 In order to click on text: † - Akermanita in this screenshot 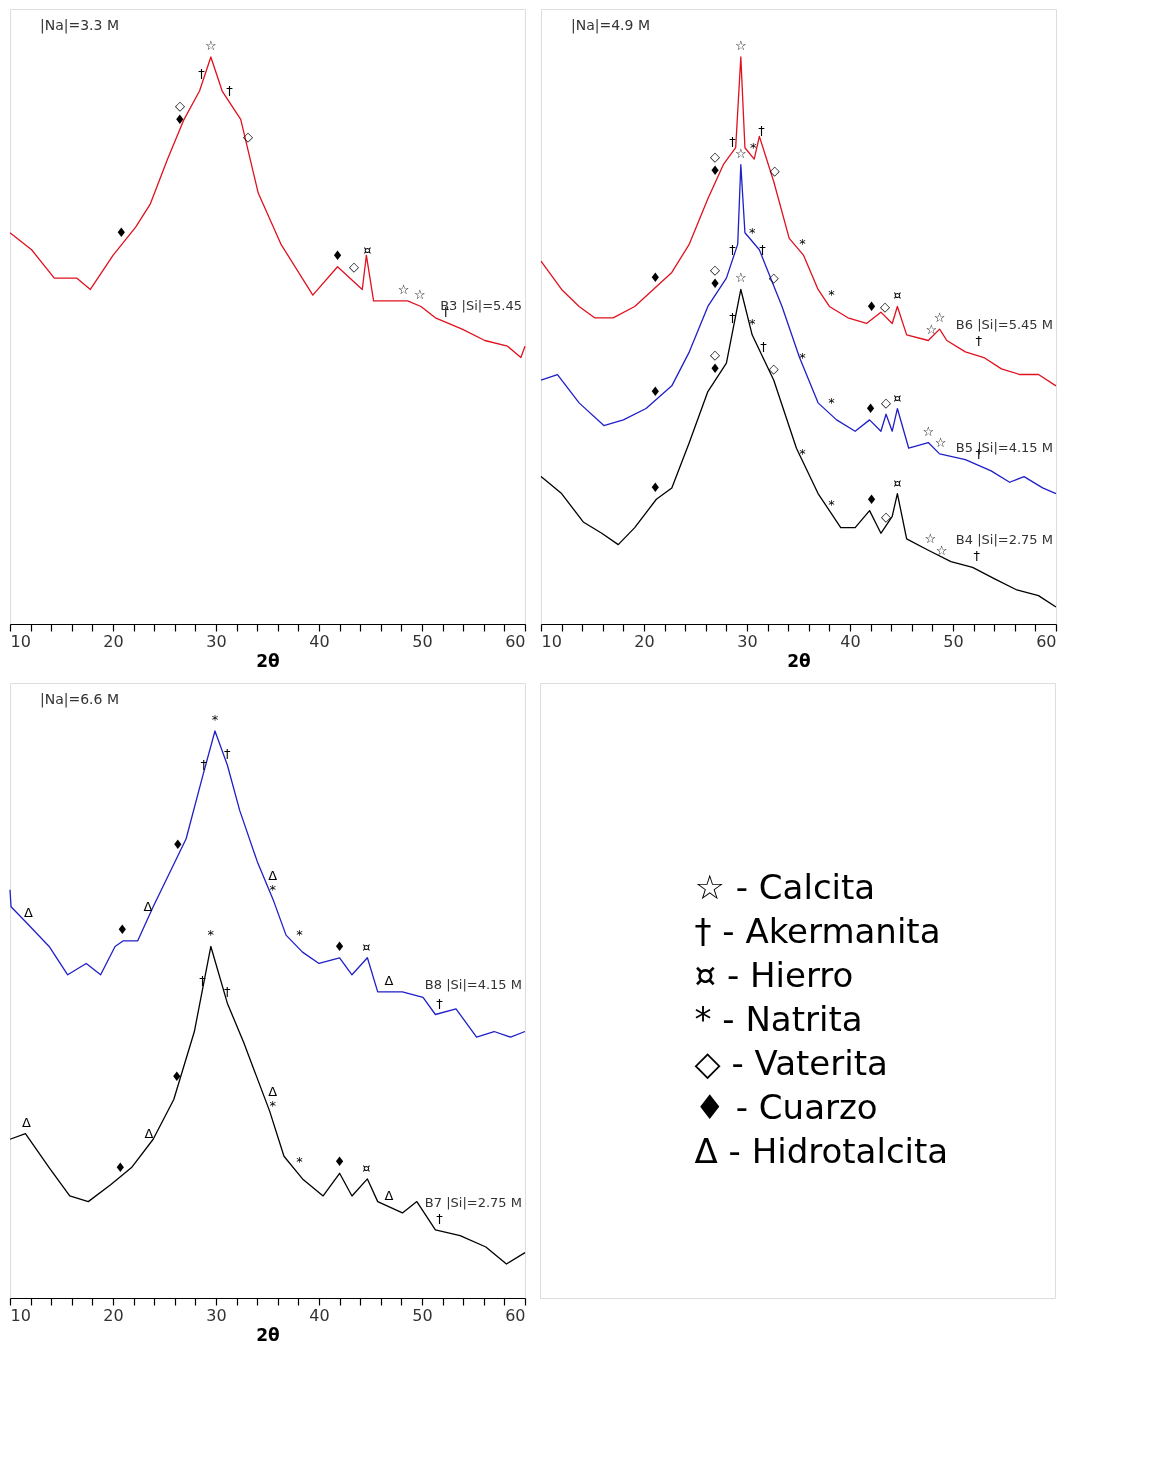, I will do `click(817, 931)`.